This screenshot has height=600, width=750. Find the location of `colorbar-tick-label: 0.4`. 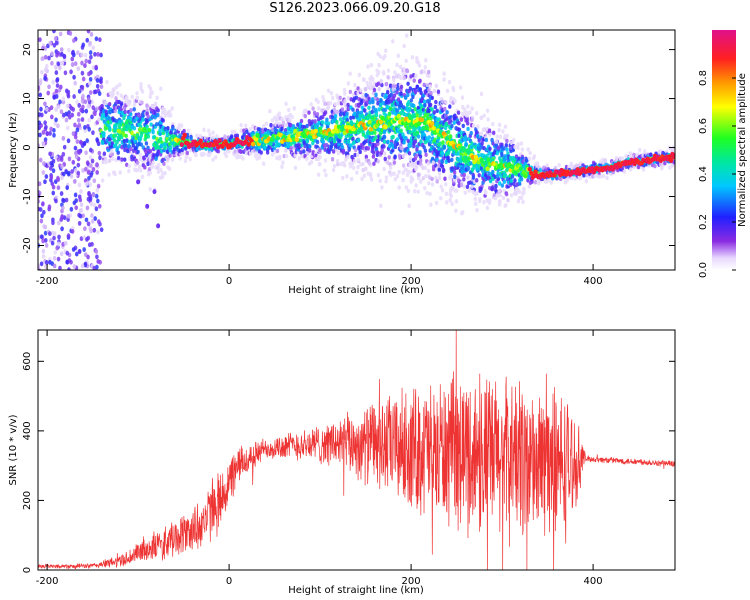

colorbar-tick-label: 0.4 is located at coordinates (703, 174).